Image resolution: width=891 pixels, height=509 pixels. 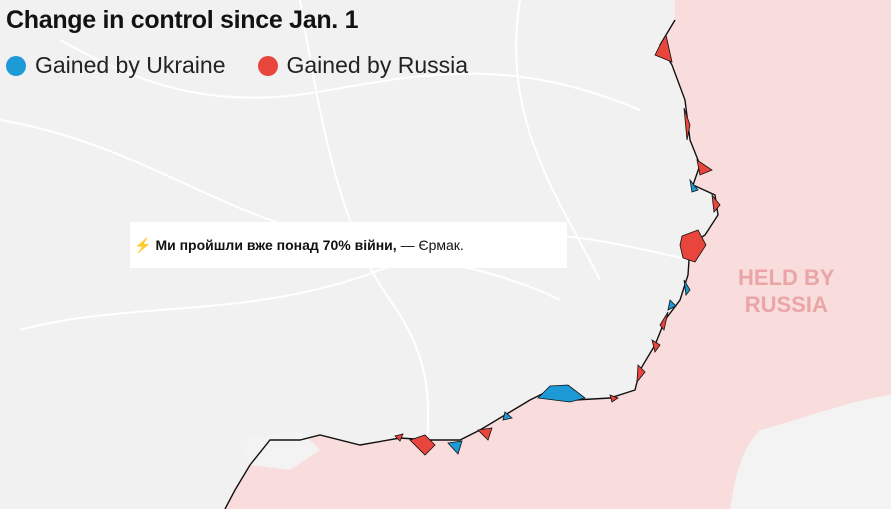 I want to click on legend-item: Gained by Russia, so click(x=363, y=65).